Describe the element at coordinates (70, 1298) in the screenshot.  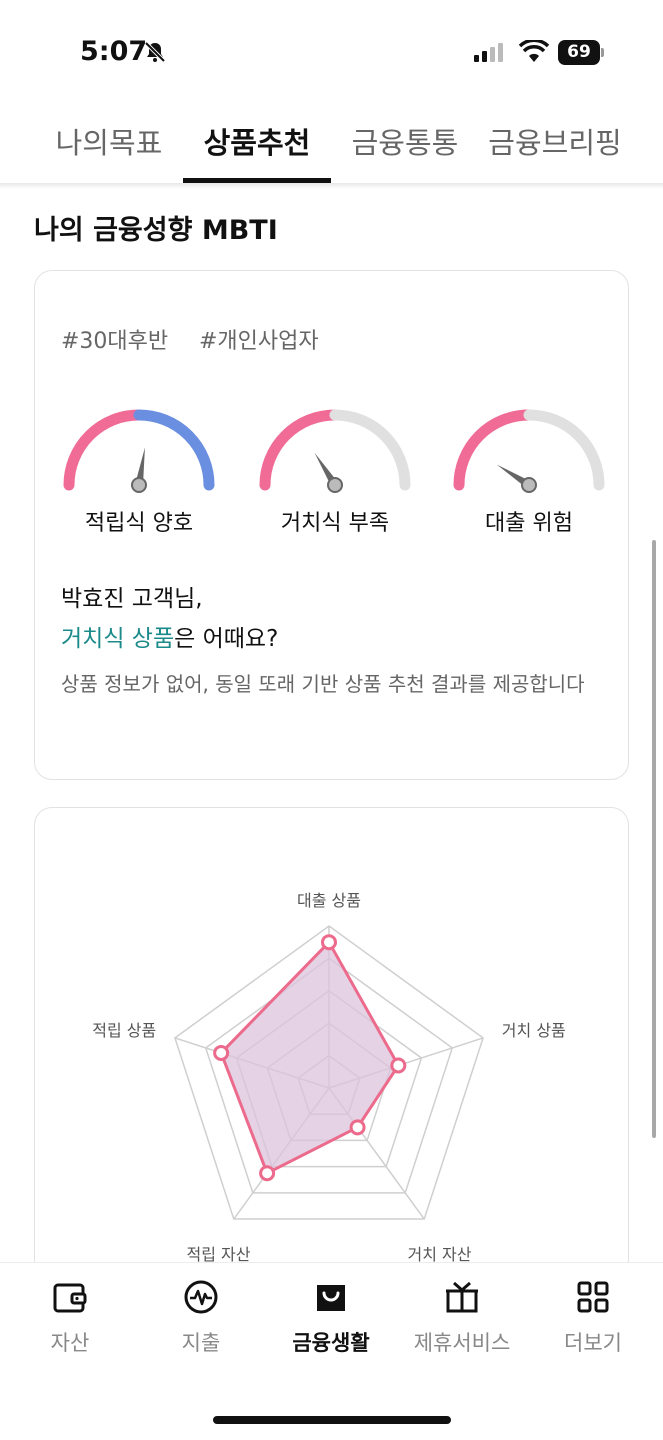
I see `wallet-icon` at that location.